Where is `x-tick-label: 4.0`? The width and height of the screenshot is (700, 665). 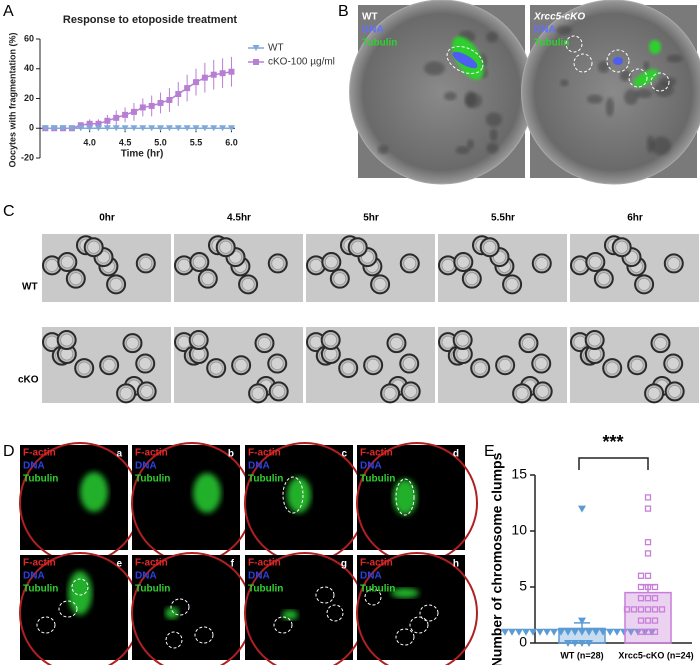
x-tick-label: 4.0 is located at coordinates (89, 142).